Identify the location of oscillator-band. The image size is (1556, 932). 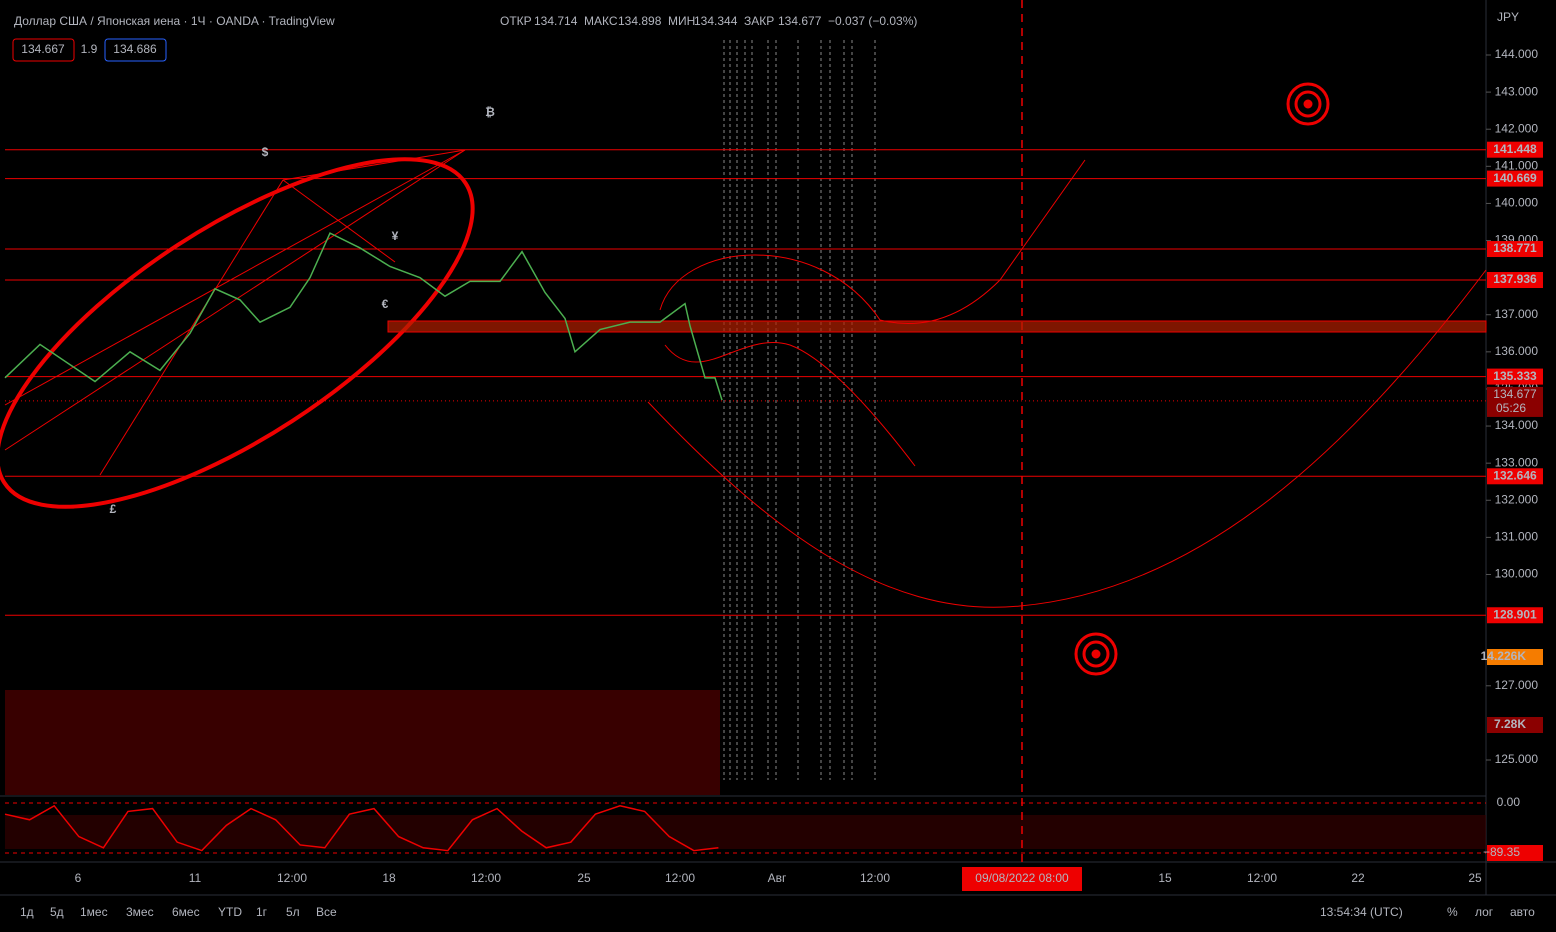
(745, 832).